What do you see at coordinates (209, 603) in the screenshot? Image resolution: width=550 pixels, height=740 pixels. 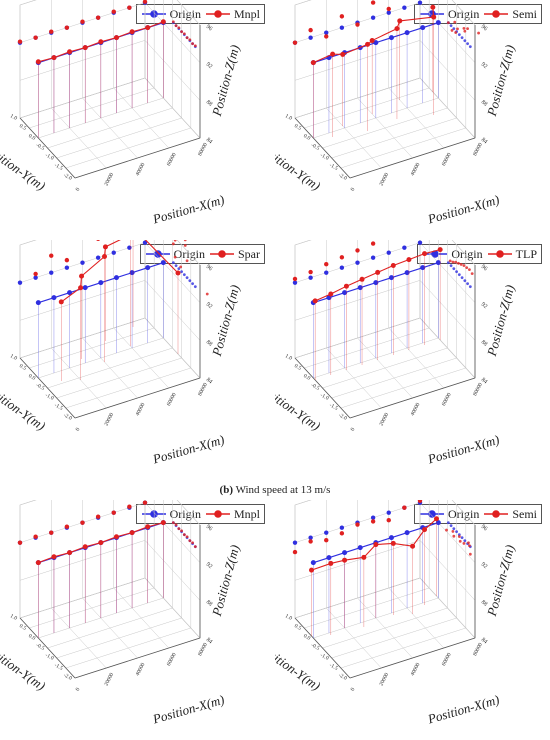 I see `z-tick-label: 88` at bounding box center [209, 603].